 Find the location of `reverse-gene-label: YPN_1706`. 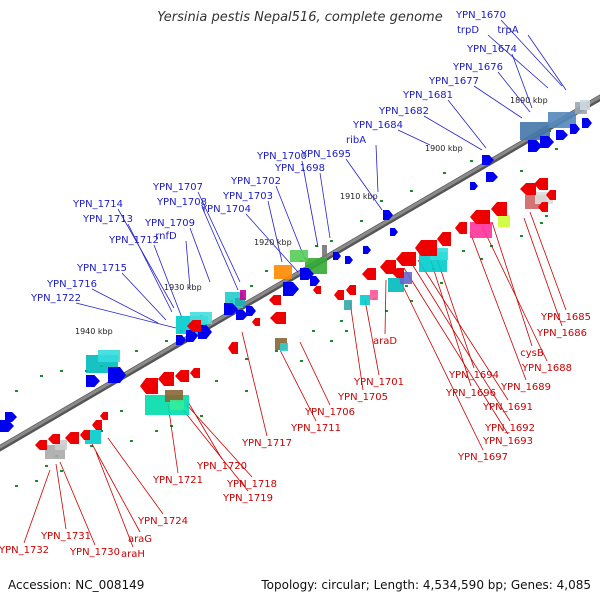

reverse-gene-label: YPN_1706 is located at coordinates (329, 412).